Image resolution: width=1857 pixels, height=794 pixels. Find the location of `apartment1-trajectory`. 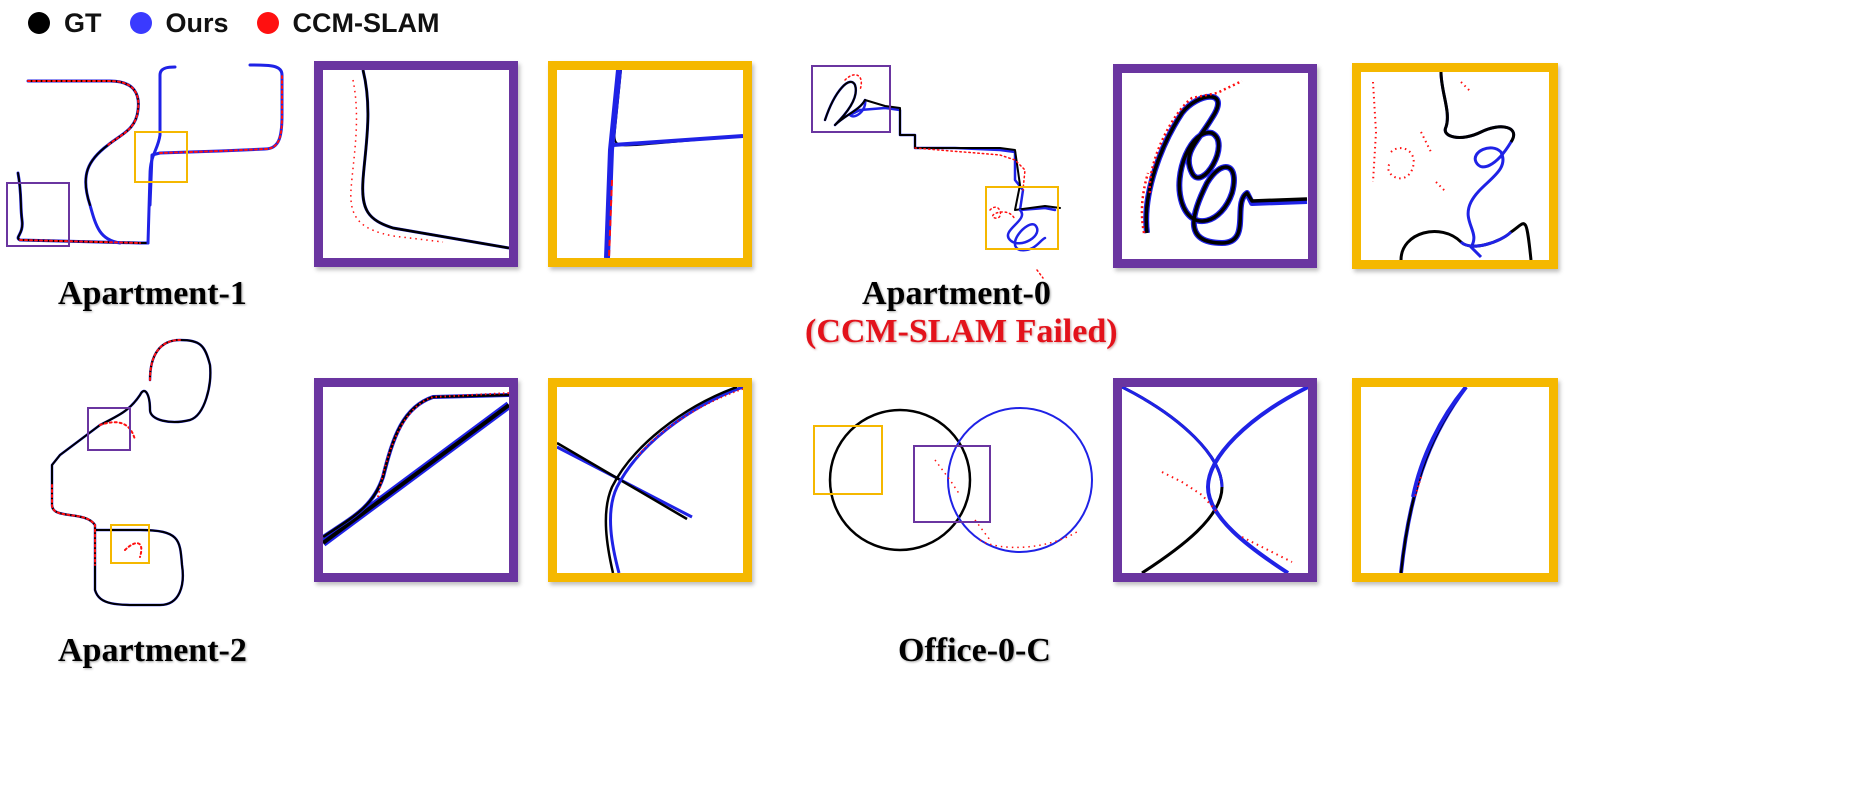

apartment1-trajectory is located at coordinates (145, 155).